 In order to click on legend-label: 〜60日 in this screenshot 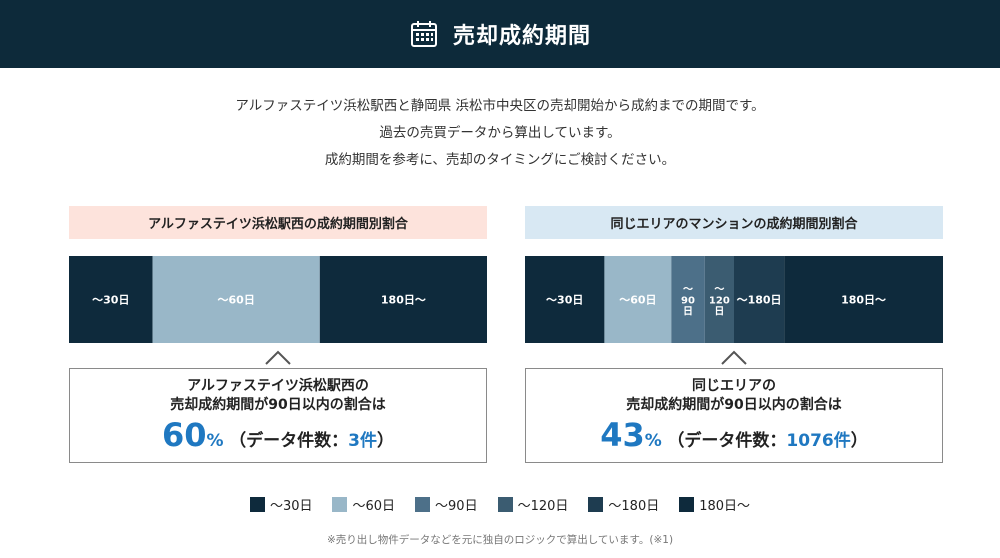, I will do `click(374, 506)`.